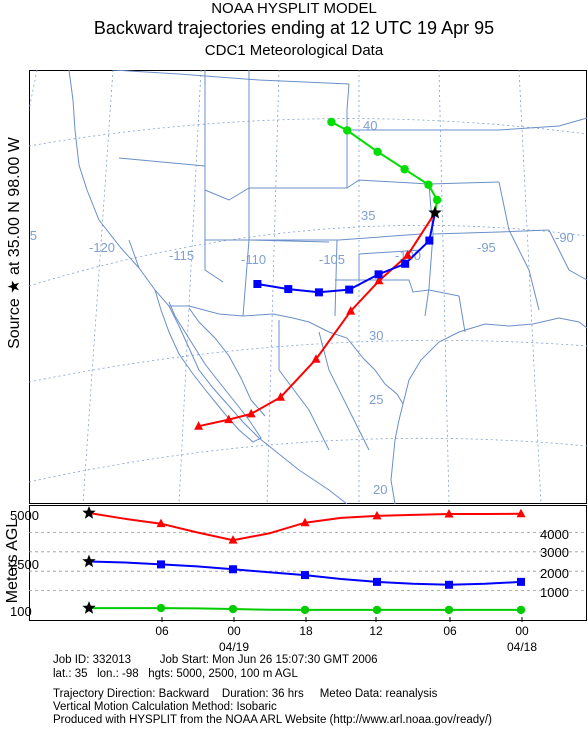 This screenshot has height=730, width=588. Describe the element at coordinates (376, 631) in the screenshot. I see `x-tick-label: 12` at that location.